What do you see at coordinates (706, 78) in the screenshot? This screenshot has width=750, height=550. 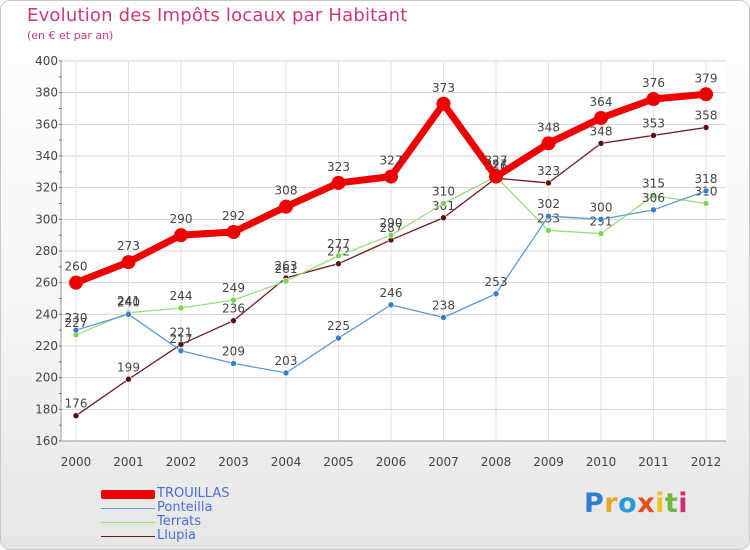 I see `data-label: 379` at bounding box center [706, 78].